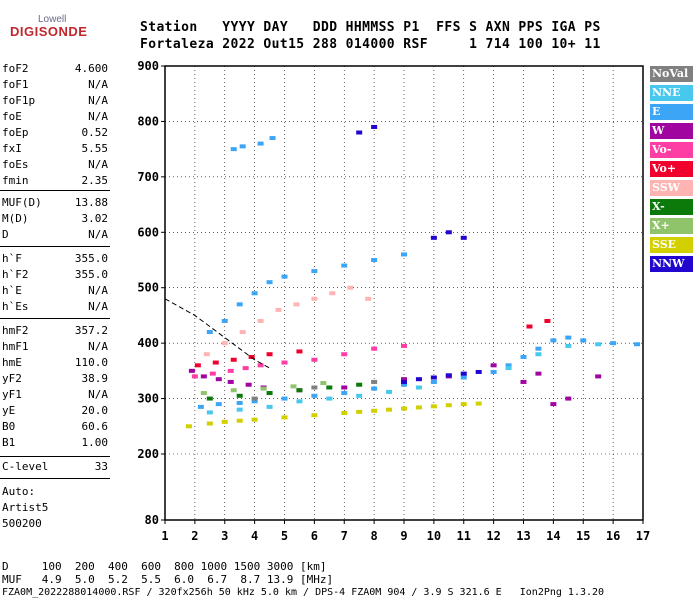  Describe the element at coordinates (55, 348) in the screenshot. I see `param-row: hmF1 N/A` at that location.